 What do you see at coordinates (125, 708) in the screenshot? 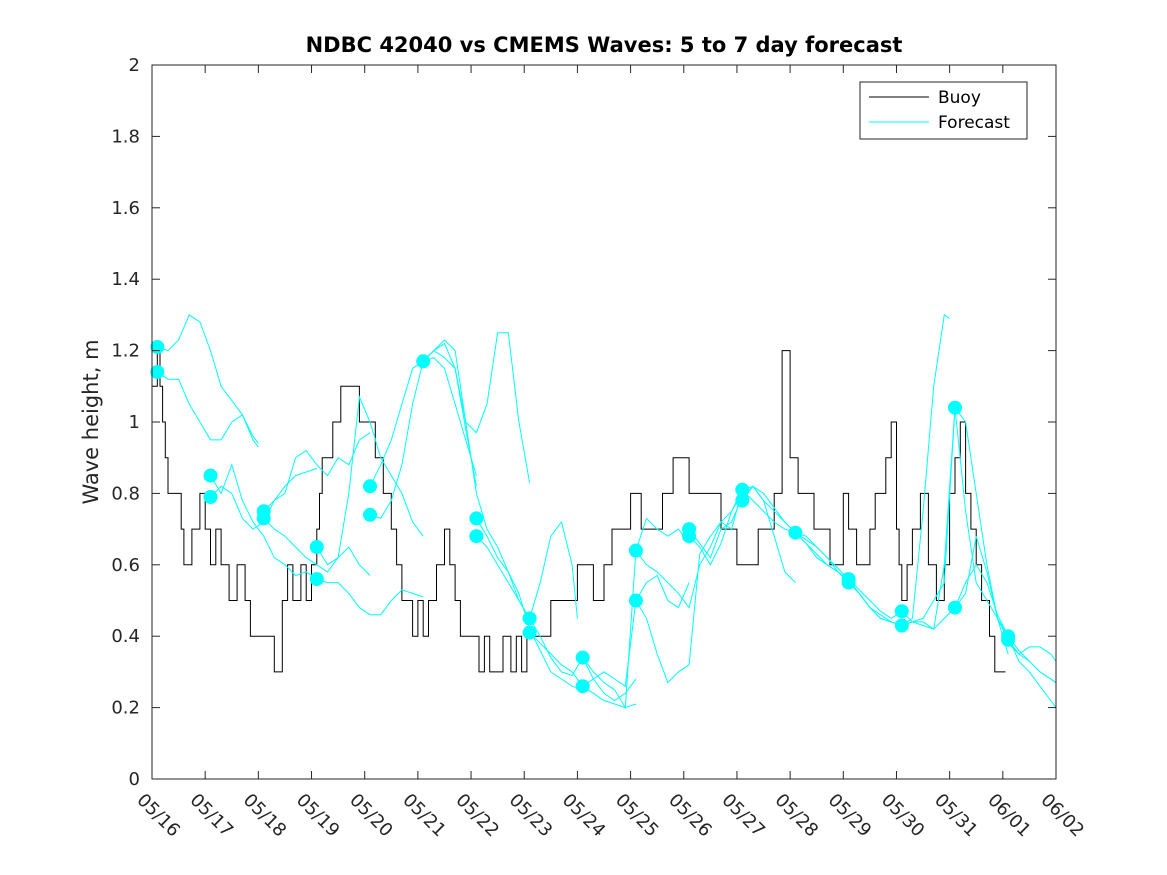
I see `y-tick-label: 0.2` at bounding box center [125, 708].